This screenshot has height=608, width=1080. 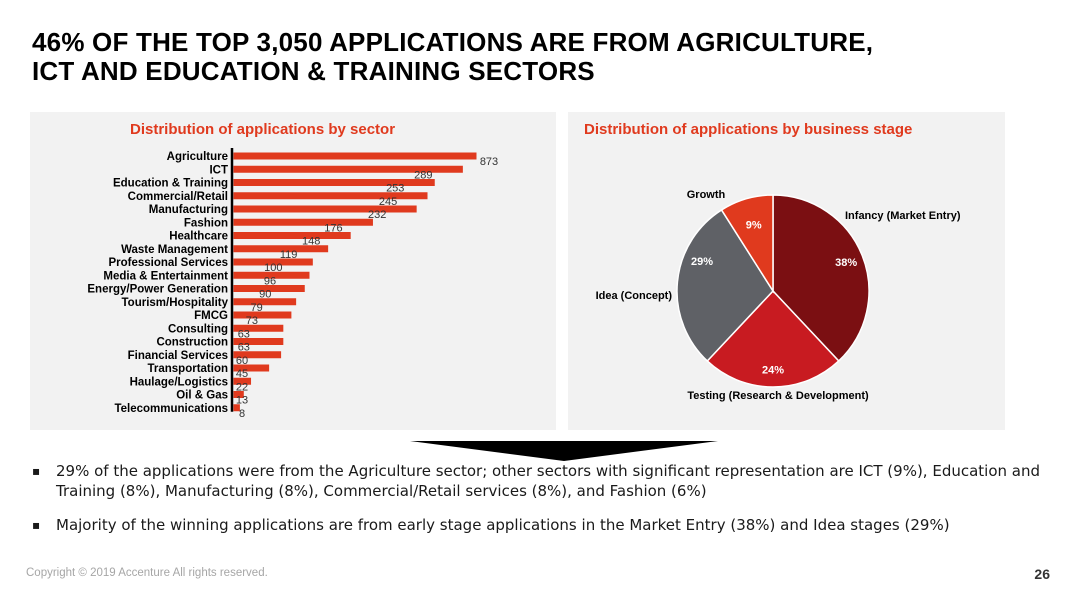 What do you see at coordinates (1042, 574) in the screenshot?
I see `page-number: 26` at bounding box center [1042, 574].